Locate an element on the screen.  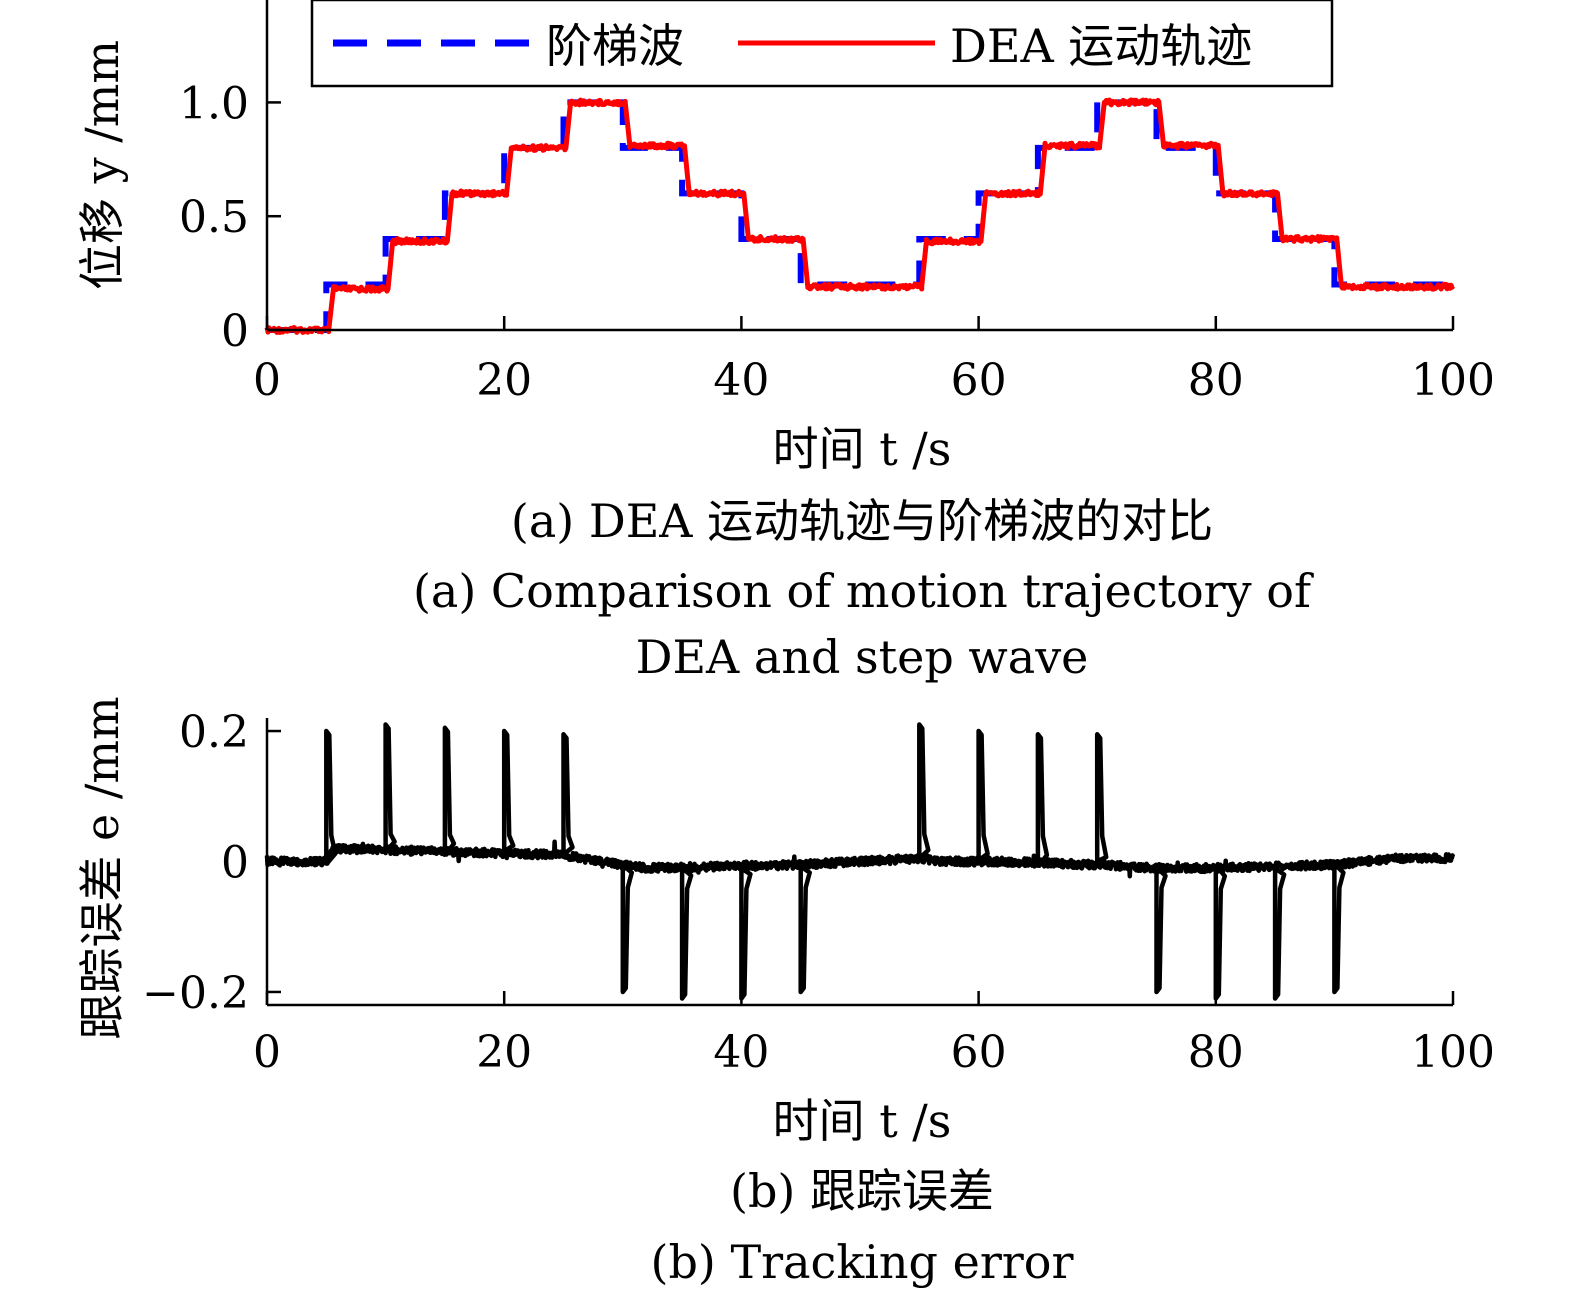
chart-b-xtick-label: 80 is located at coordinates (1216, 1052).